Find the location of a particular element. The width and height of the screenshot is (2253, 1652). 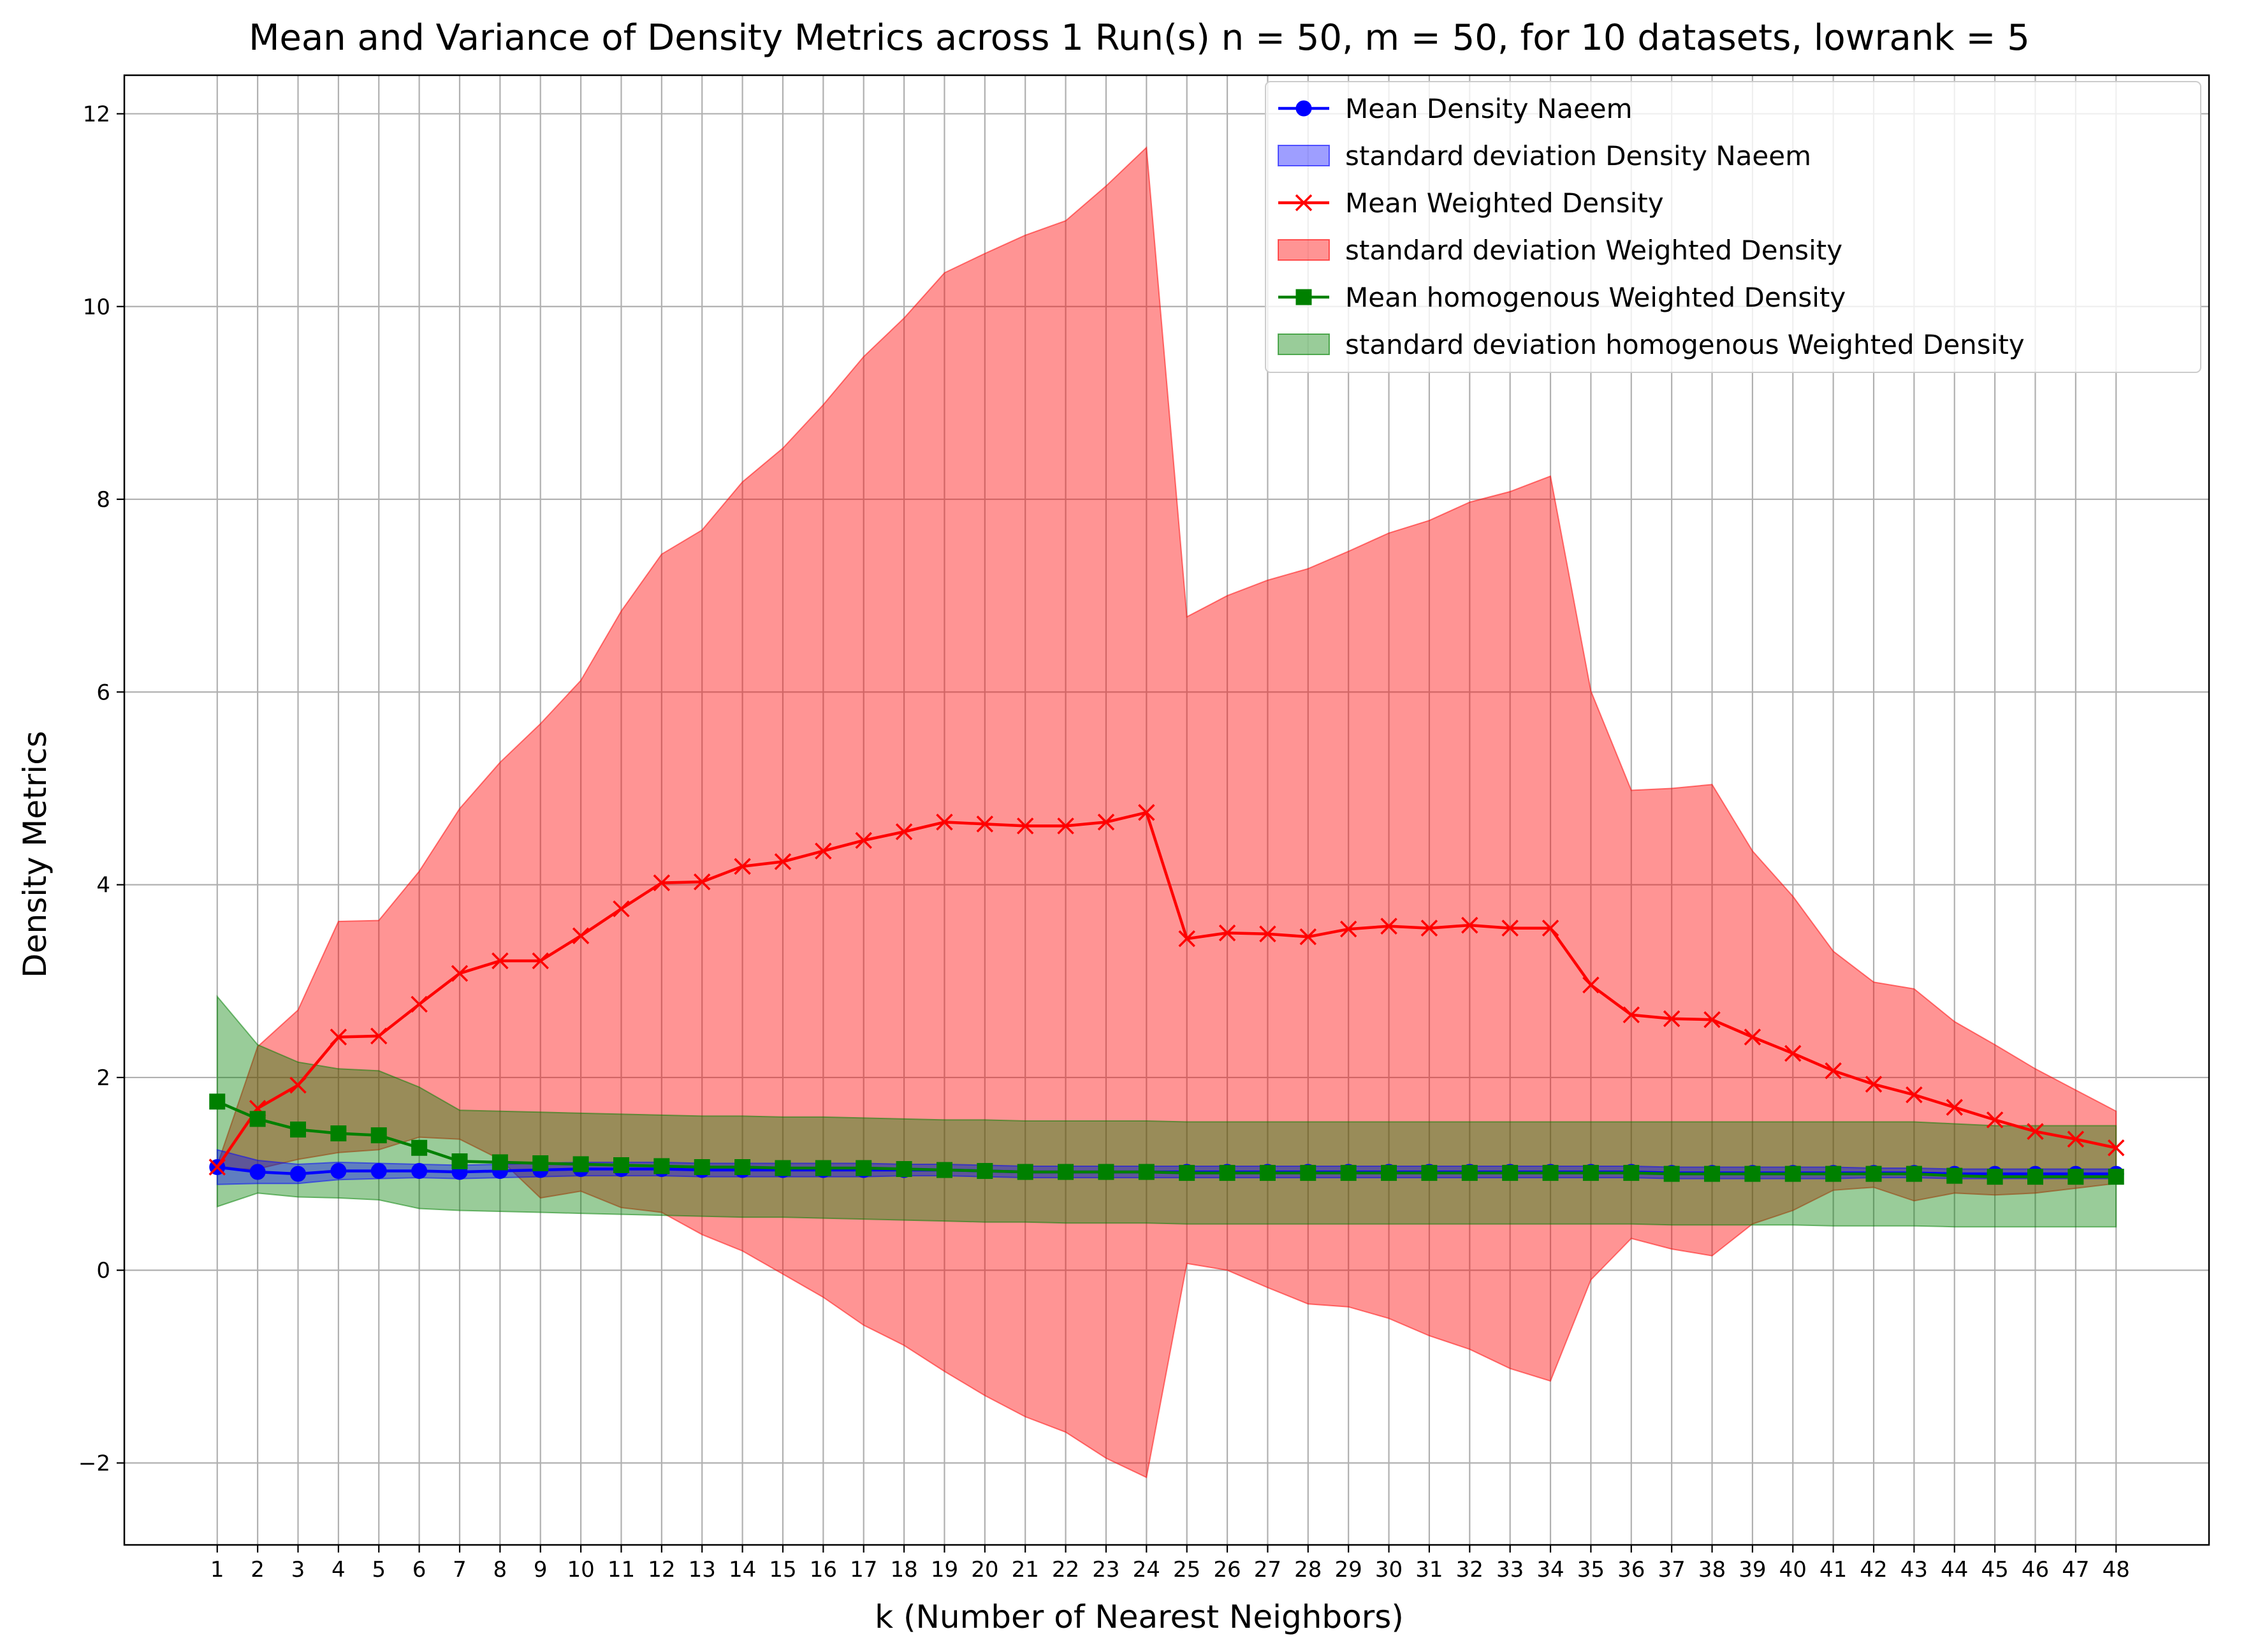

legend-entry: standard deviation Density Naeem is located at coordinates (1544, 156).